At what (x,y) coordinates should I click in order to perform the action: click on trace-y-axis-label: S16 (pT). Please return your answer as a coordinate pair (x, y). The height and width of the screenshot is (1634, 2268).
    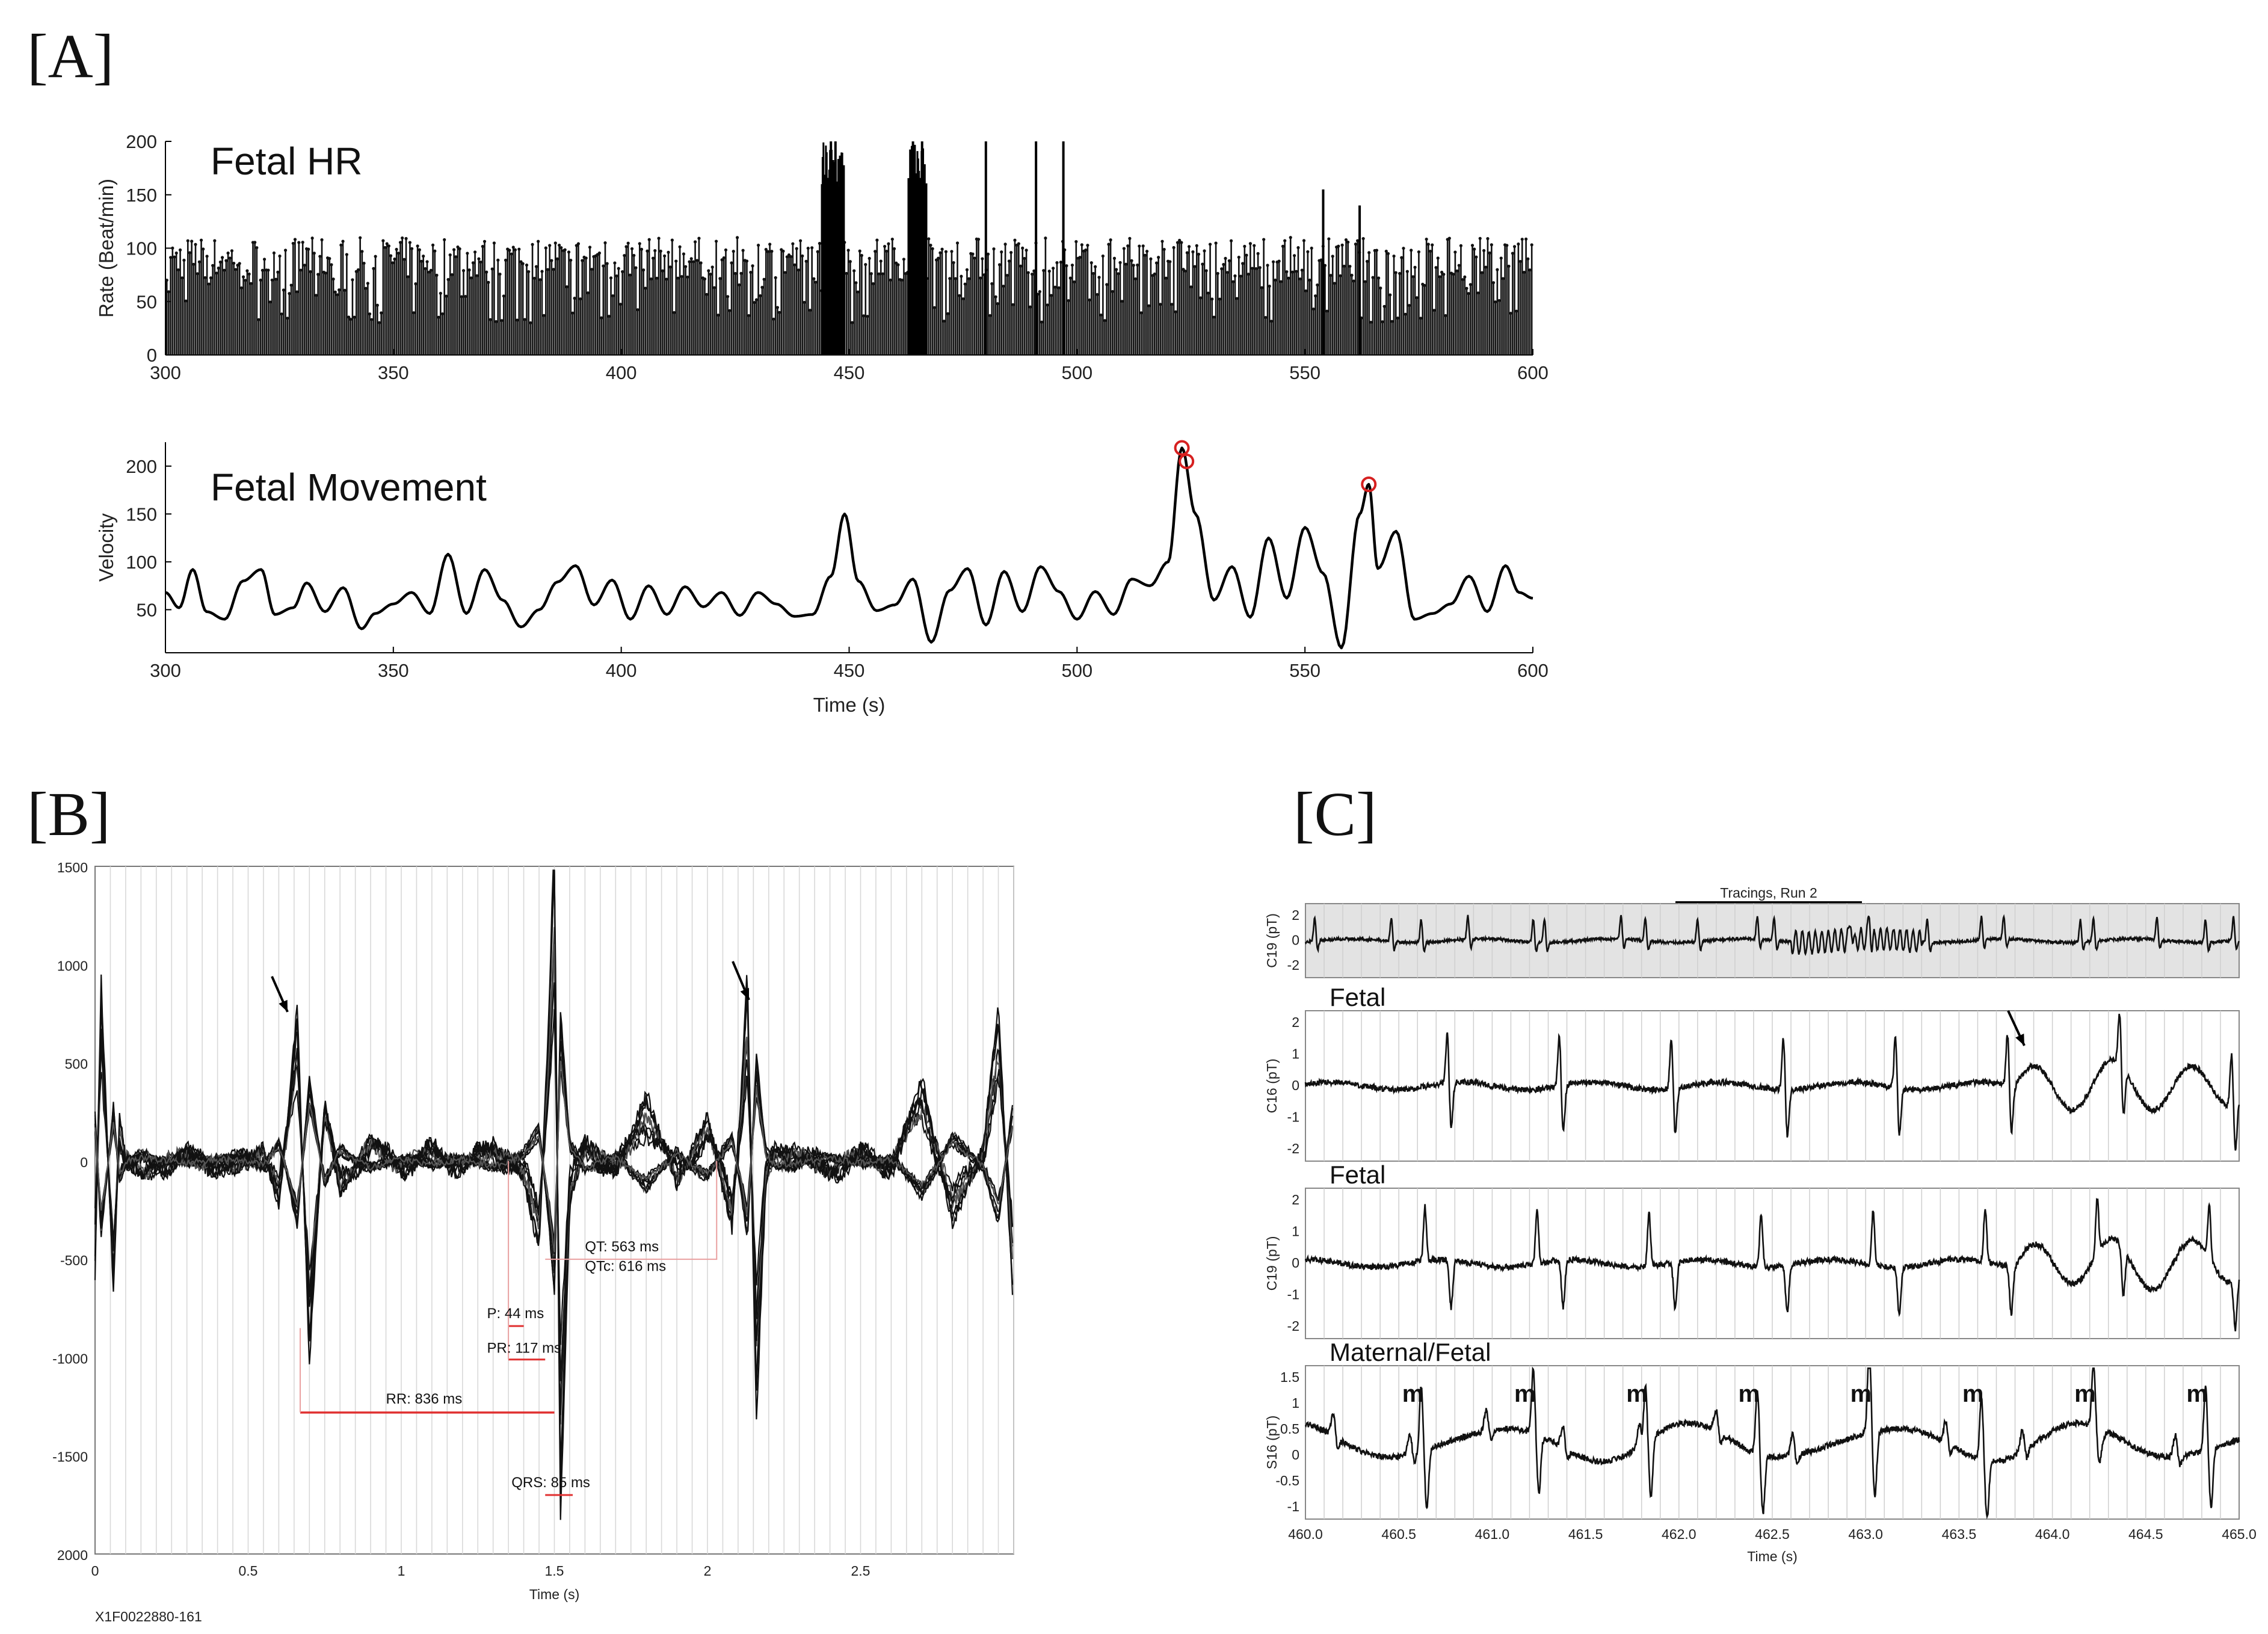
    Looking at the image, I should click on (1272, 1442).